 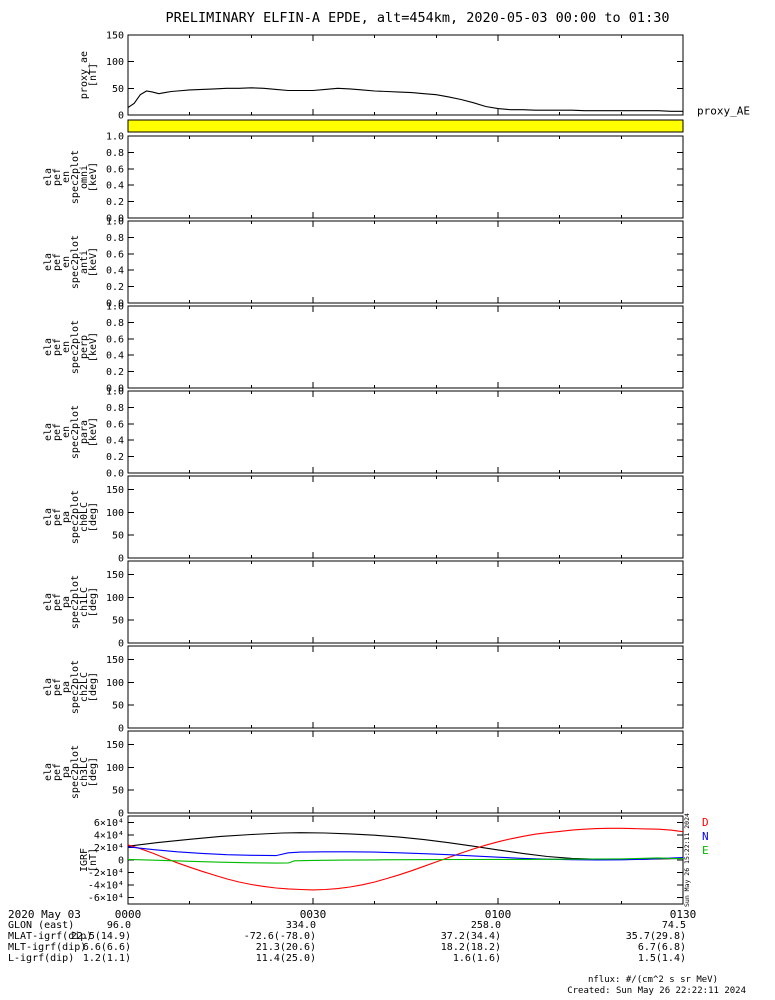 I want to click on legend-N: N, so click(x=705, y=836).